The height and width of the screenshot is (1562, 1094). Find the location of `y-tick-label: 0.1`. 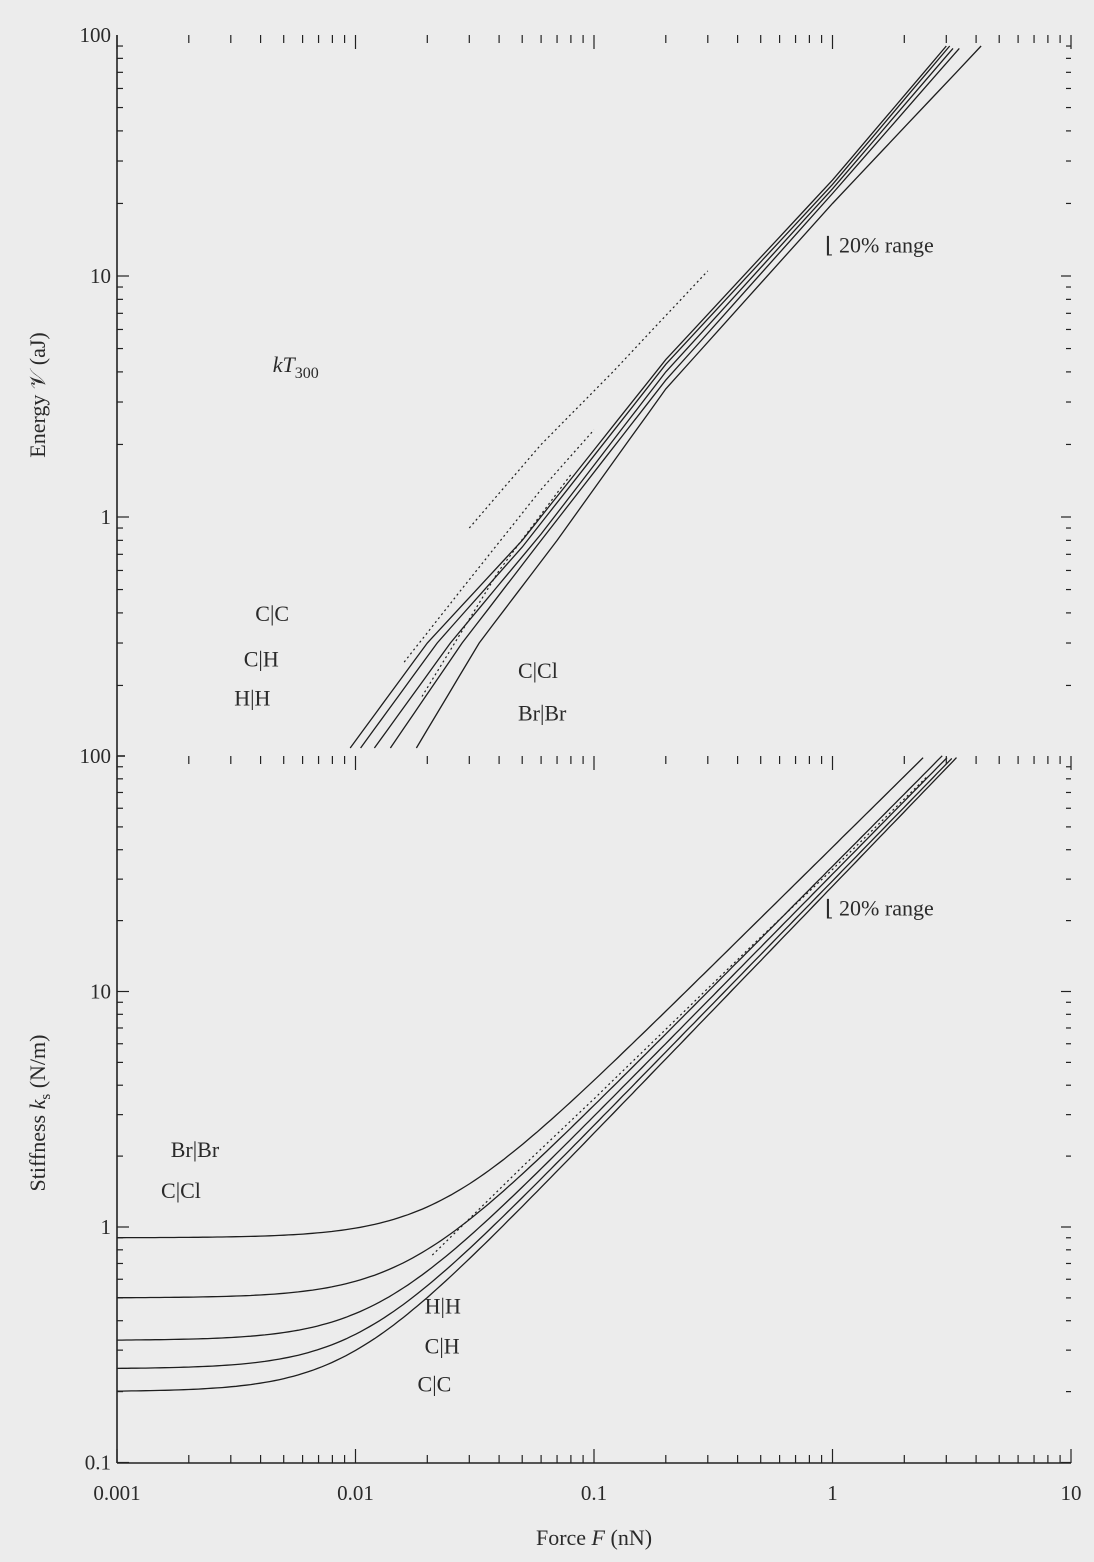

y-tick-label: 0.1 is located at coordinates (98, 1463).